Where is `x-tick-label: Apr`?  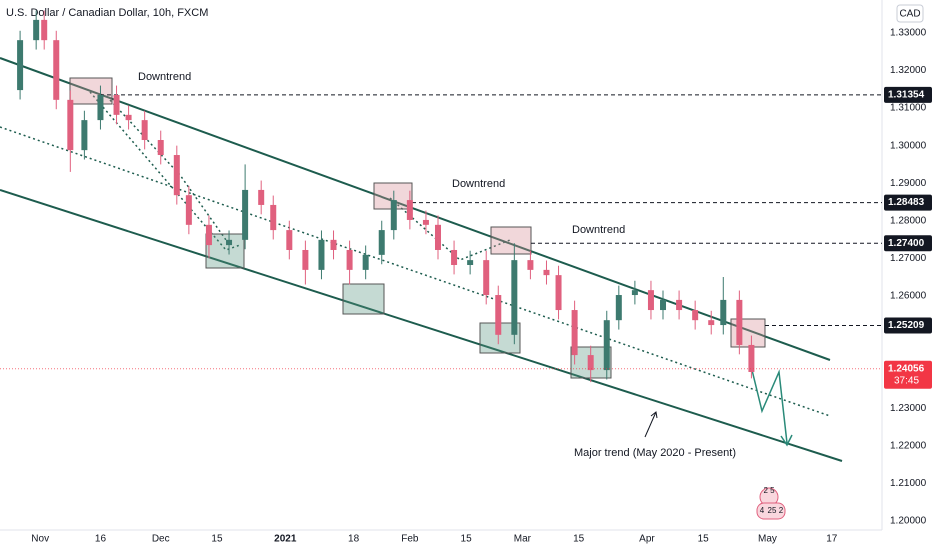 x-tick-label: Apr is located at coordinates (647, 539).